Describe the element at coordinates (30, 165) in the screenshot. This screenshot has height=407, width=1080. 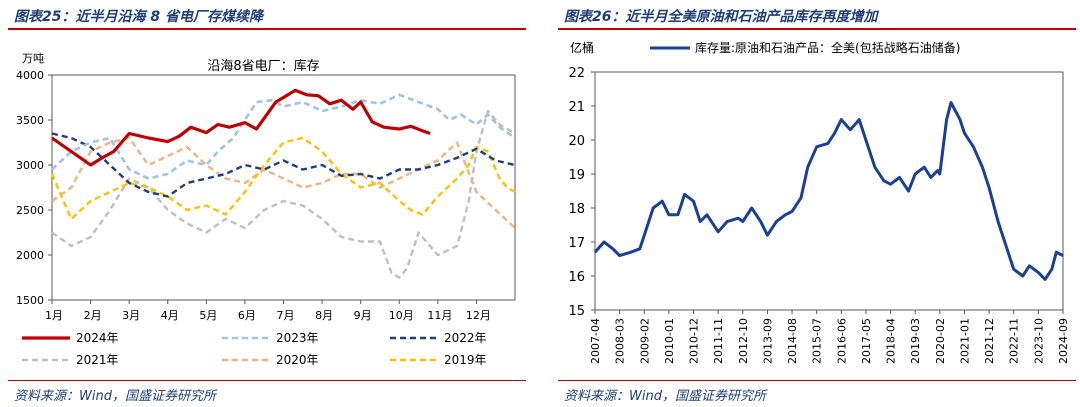
I see `y-tick-label: 3000` at that location.